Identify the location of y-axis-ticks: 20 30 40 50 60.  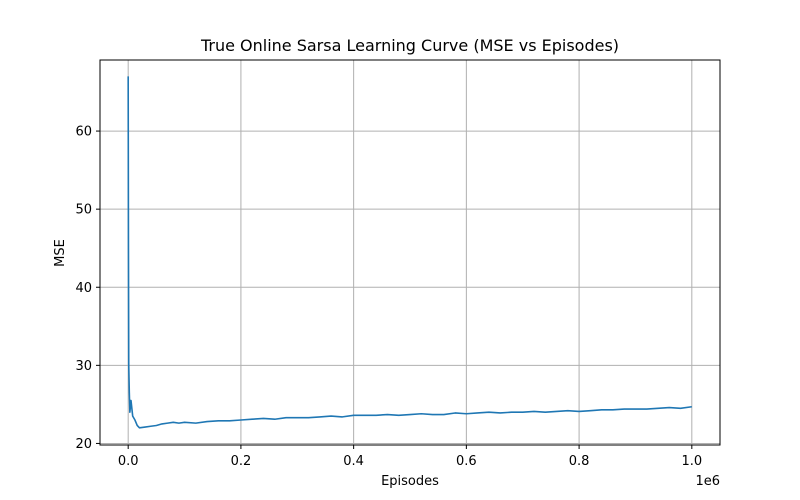
(87, 288).